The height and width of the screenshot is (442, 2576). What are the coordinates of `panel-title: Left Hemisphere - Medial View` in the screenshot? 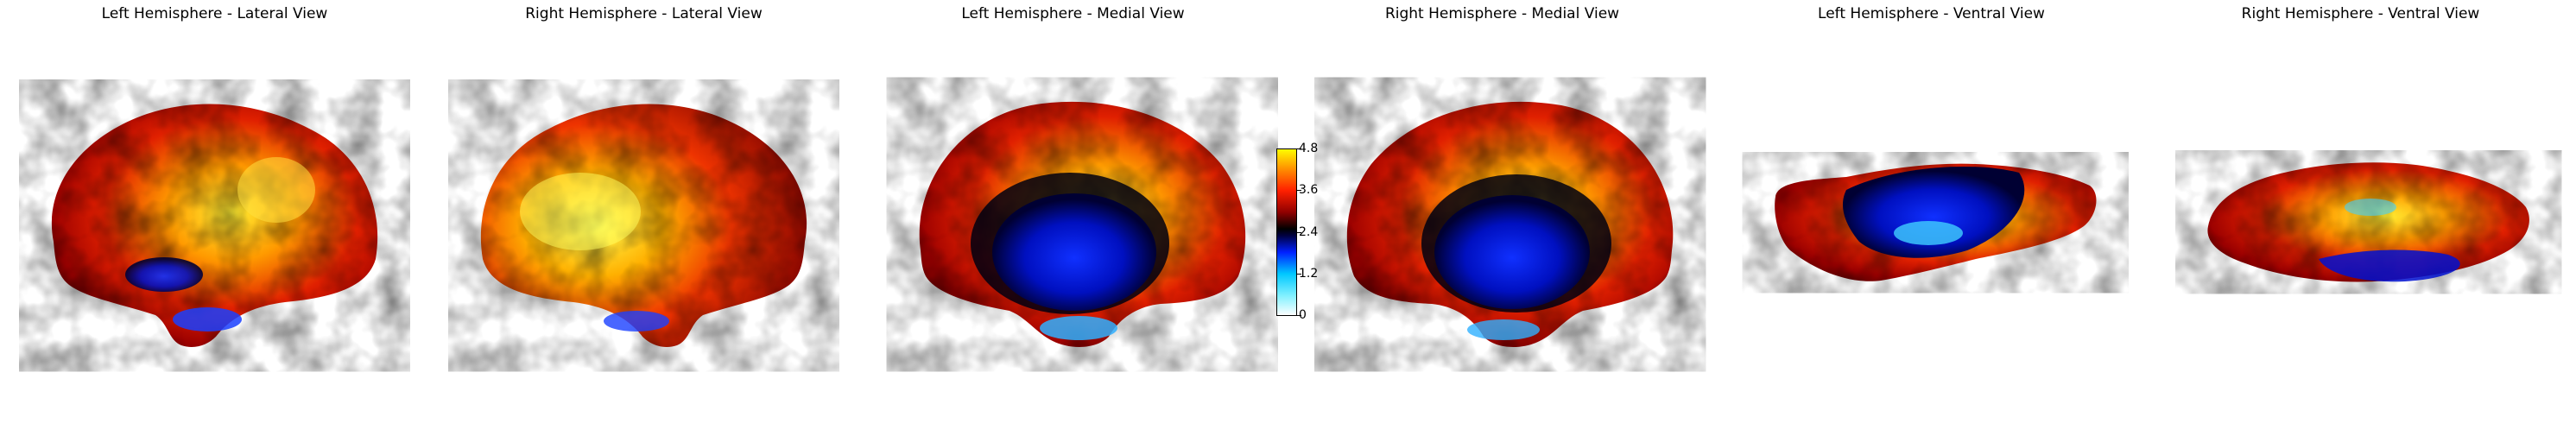 It's located at (1073, 14).